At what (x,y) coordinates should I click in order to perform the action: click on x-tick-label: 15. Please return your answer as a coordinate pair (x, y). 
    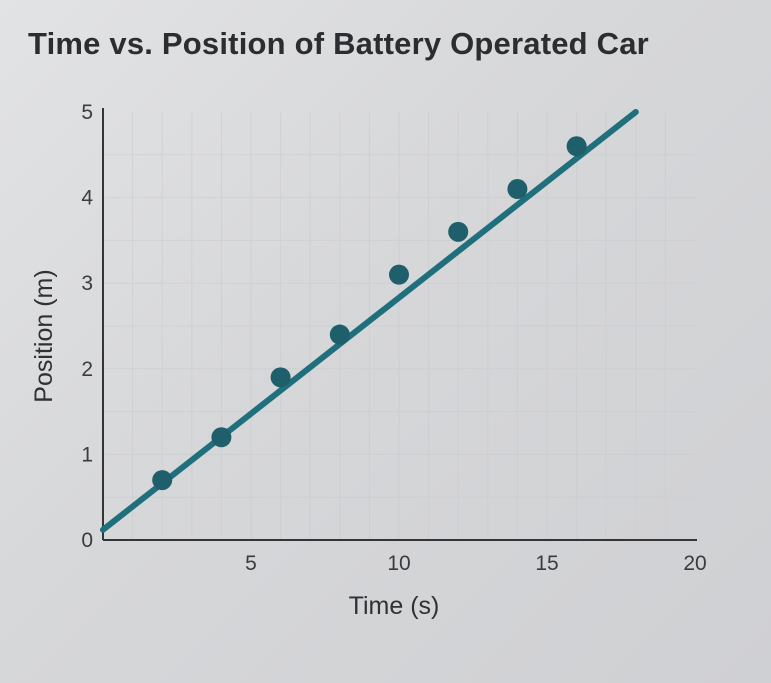
    Looking at the image, I should click on (546, 563).